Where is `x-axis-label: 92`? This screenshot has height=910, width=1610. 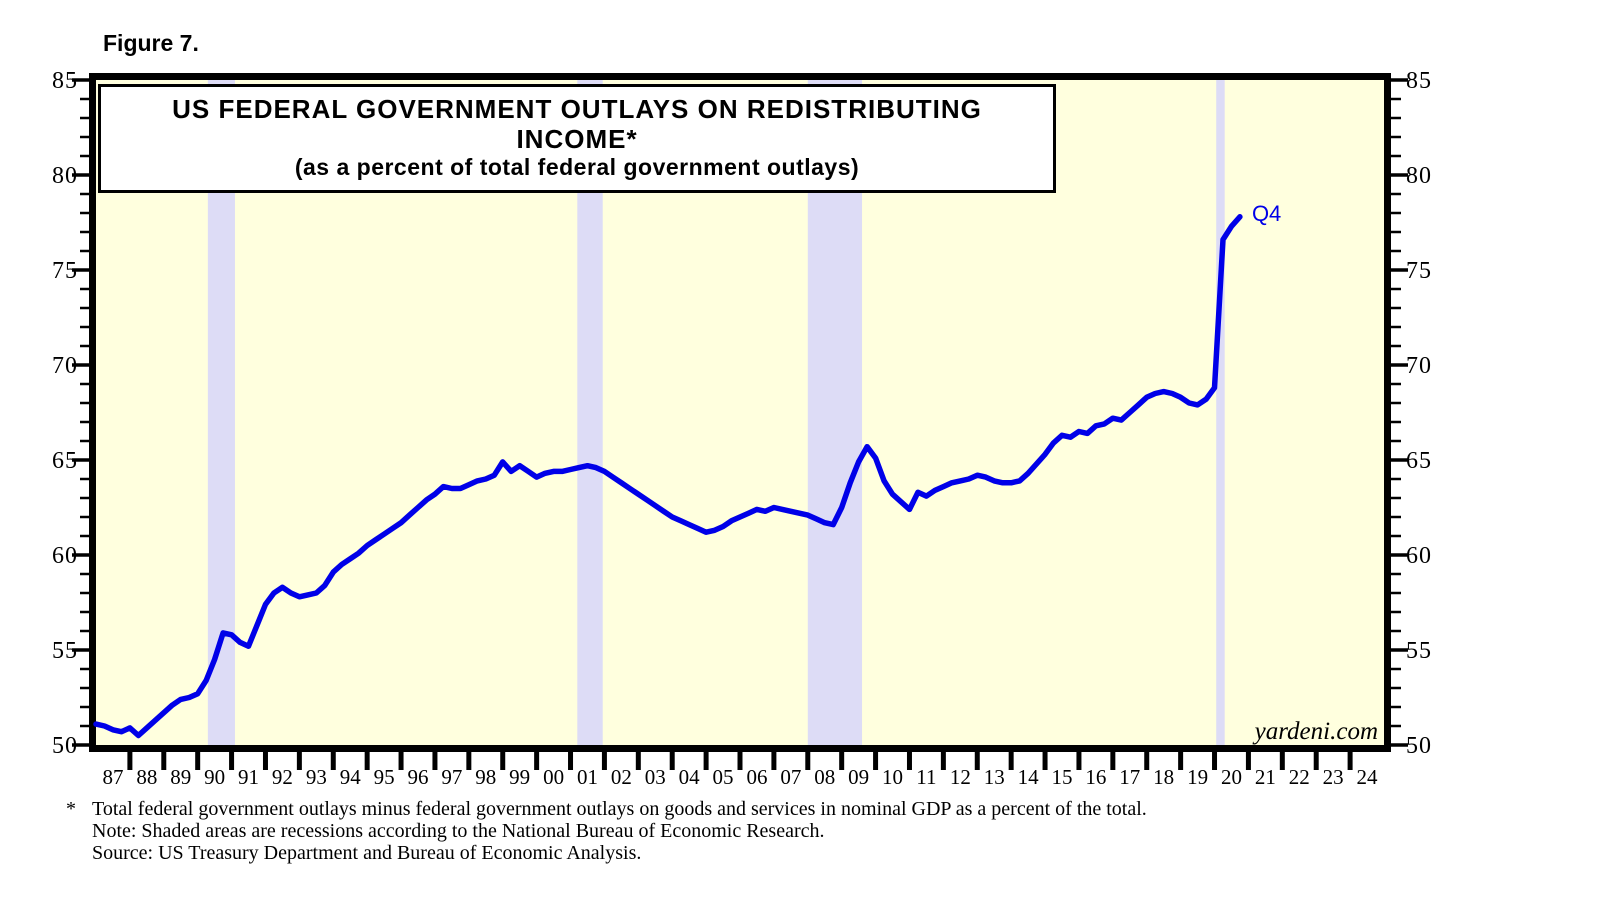 x-axis-label: 92 is located at coordinates (282, 777).